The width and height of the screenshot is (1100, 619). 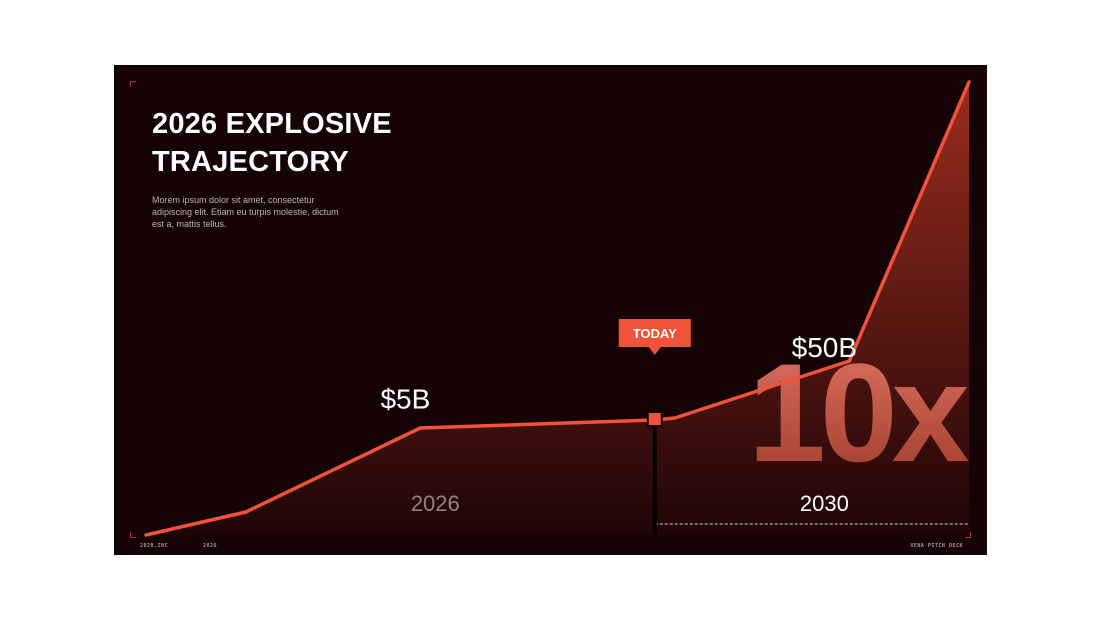 What do you see at coordinates (154, 546) in the screenshot?
I see `footer-company: 2020.INC` at bounding box center [154, 546].